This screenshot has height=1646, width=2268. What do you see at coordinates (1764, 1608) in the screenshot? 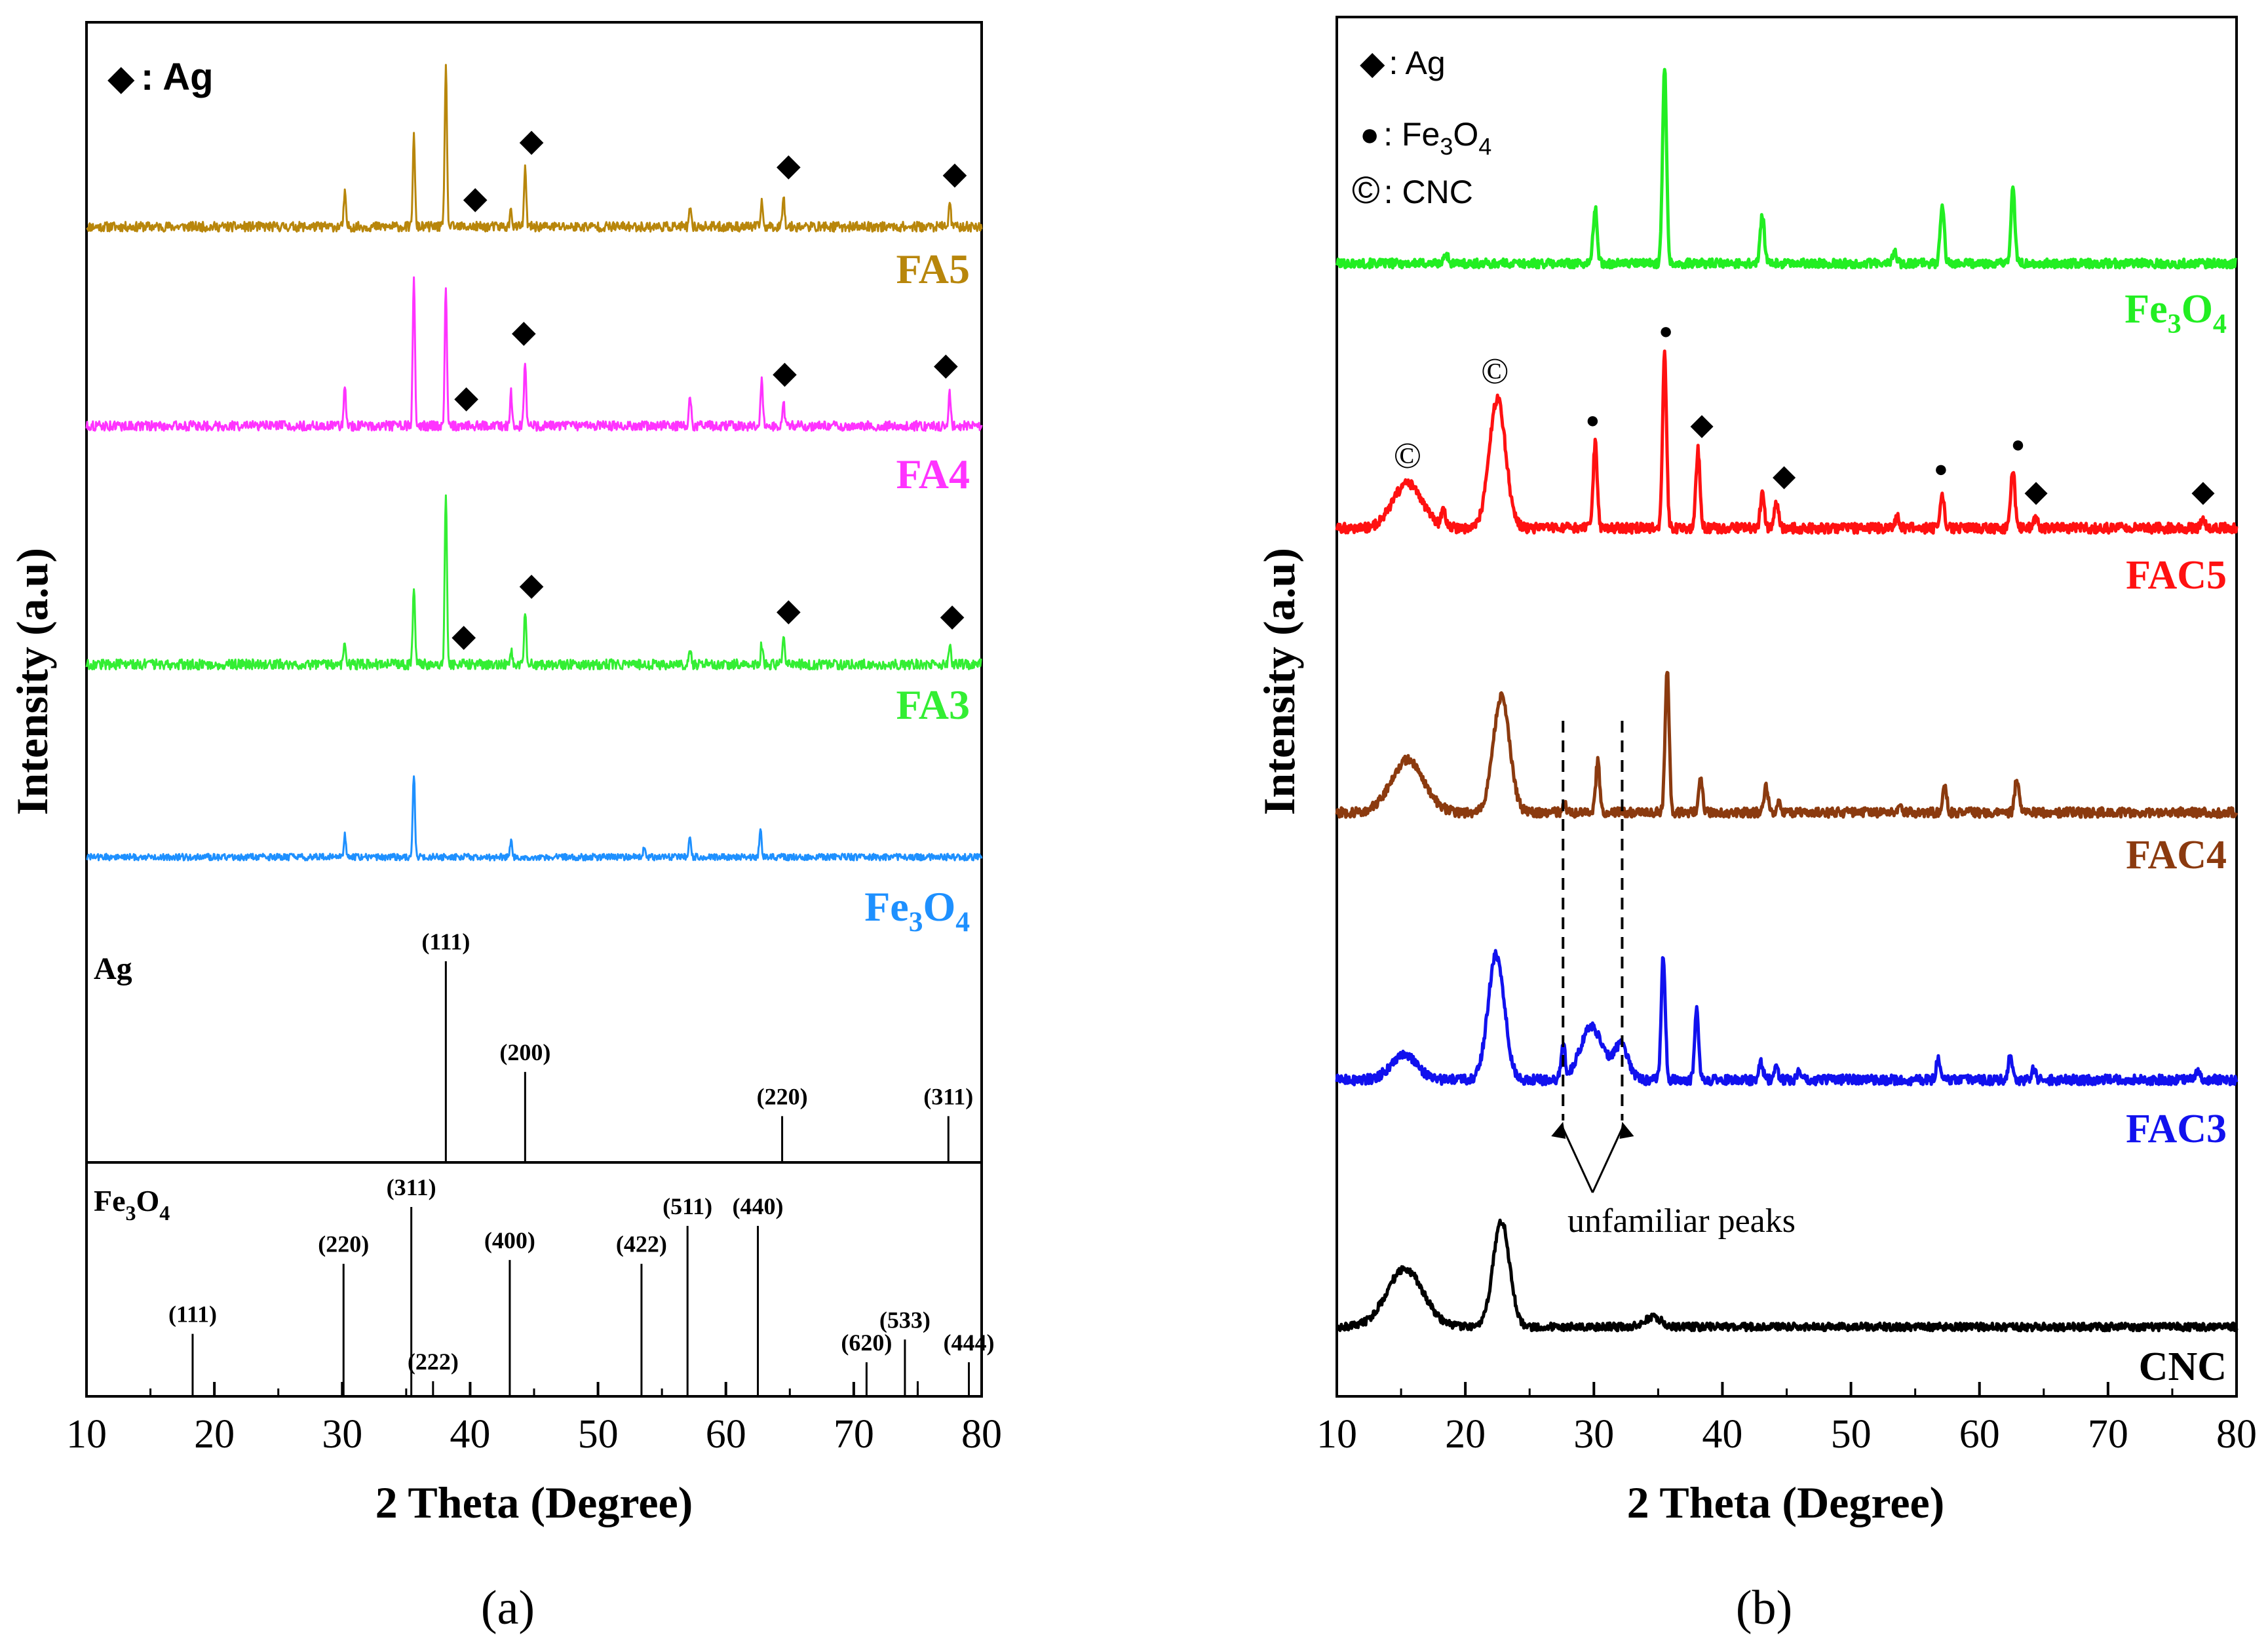
I see `panel-b-caption: (b)` at bounding box center [1764, 1608].